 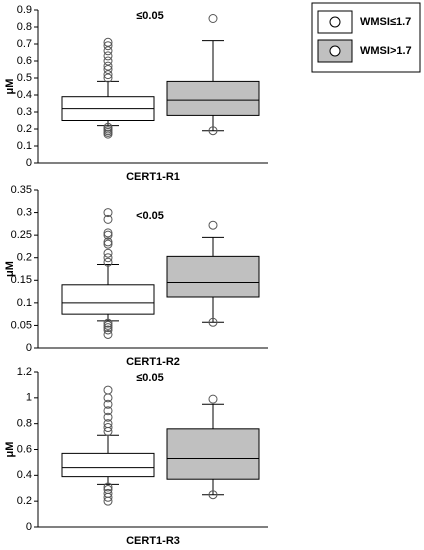 What do you see at coordinates (153, 177) in the screenshot?
I see `x-axis-label: CERT1-R1` at bounding box center [153, 177].